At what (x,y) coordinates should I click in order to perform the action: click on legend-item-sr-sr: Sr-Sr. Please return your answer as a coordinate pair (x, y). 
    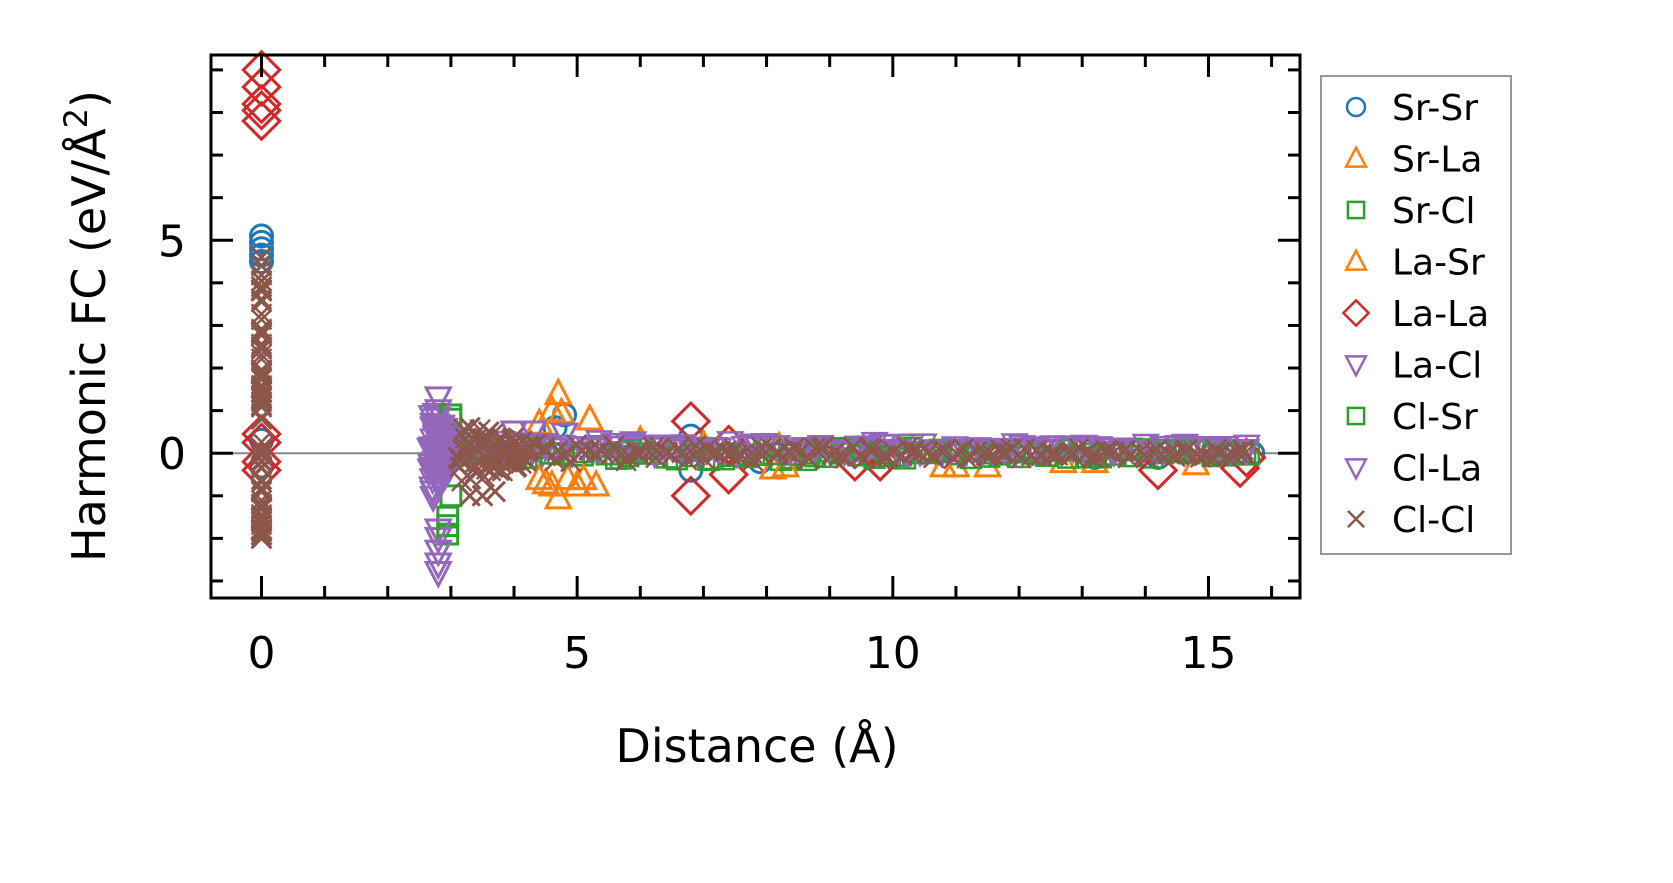
    Looking at the image, I should click on (1411, 108).